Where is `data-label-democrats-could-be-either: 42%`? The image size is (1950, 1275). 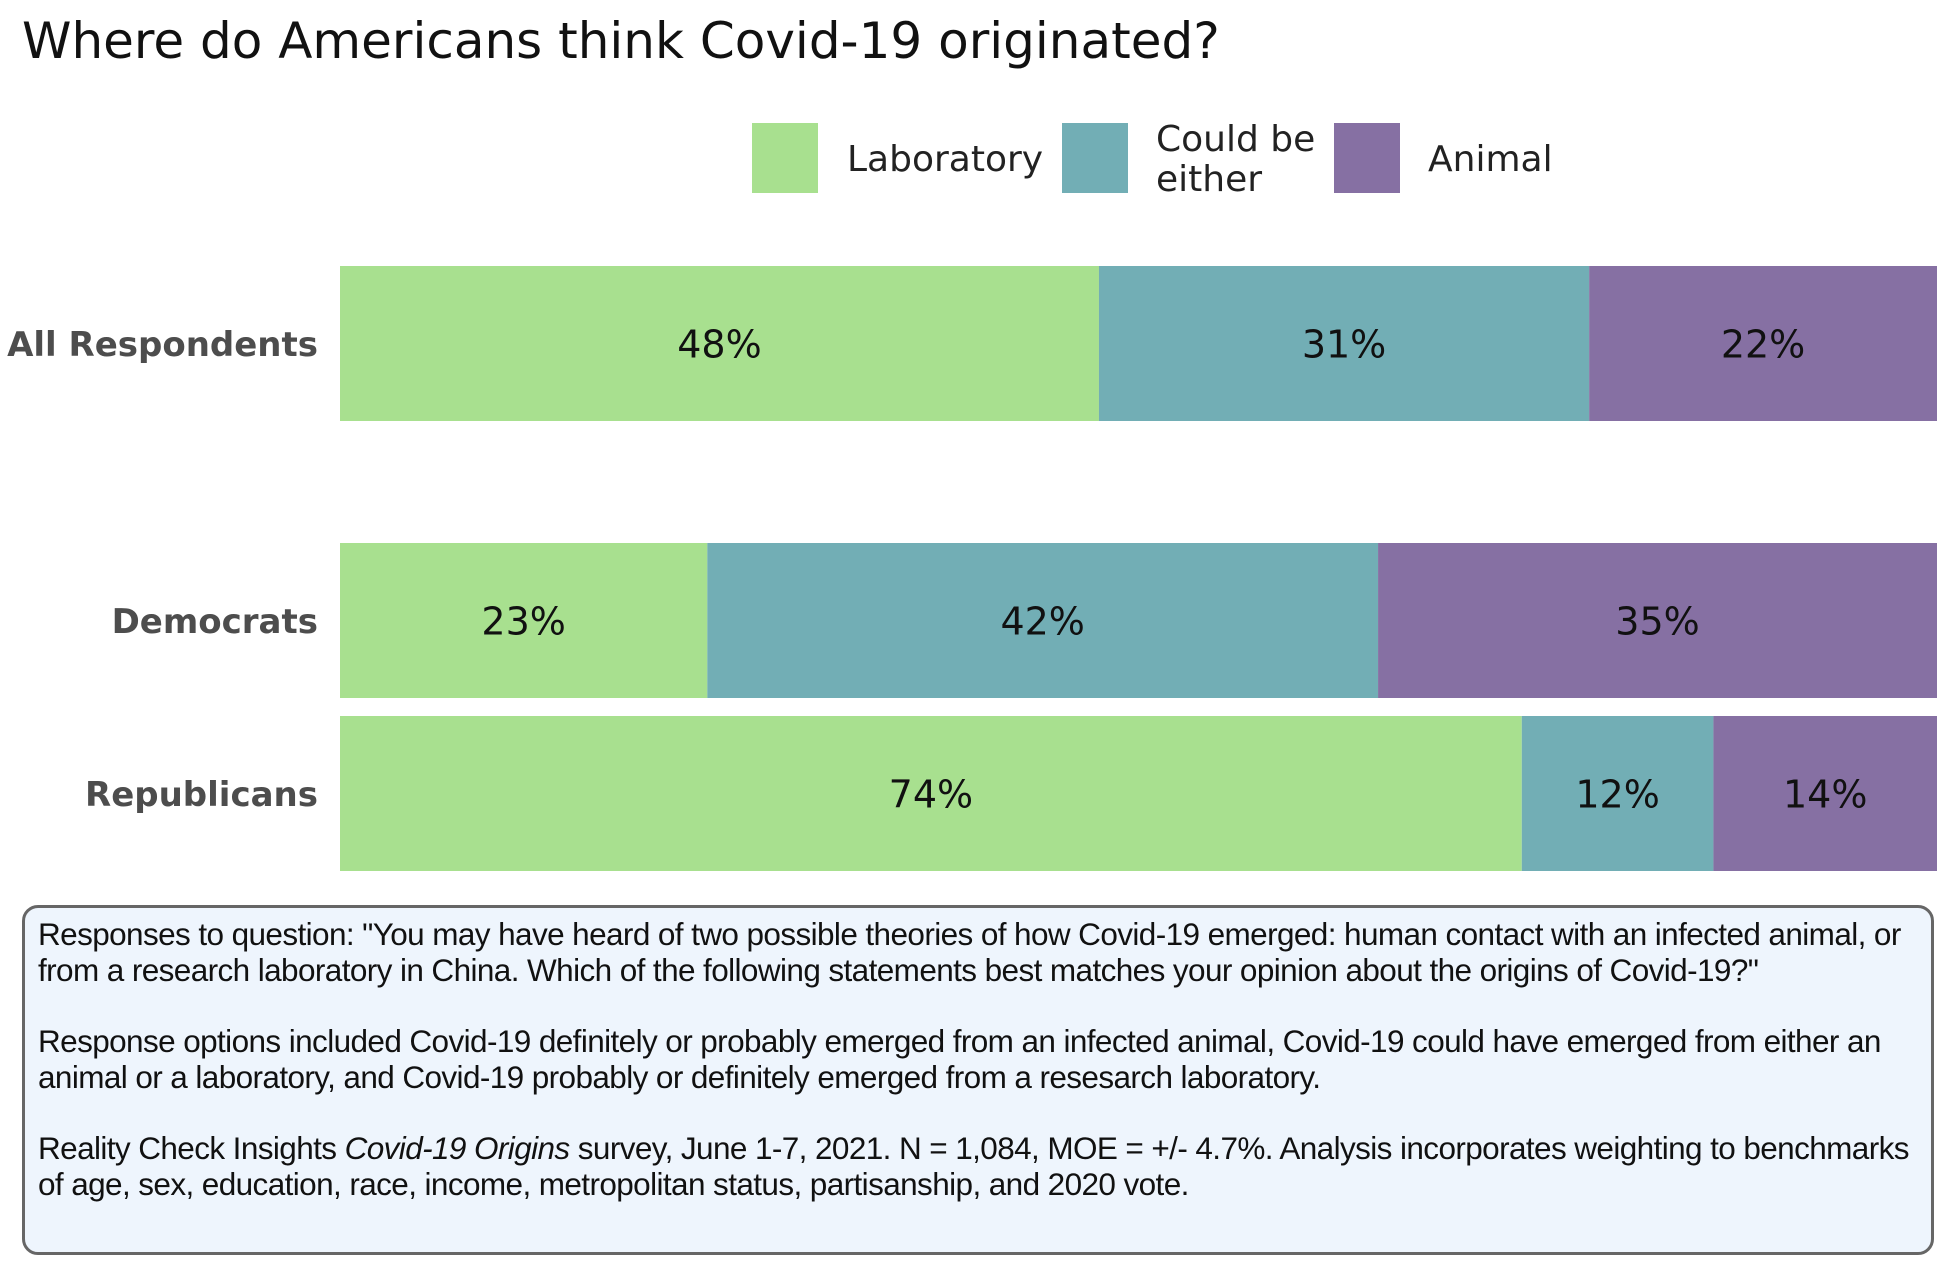
data-label-democrats-could-be-either: 42% is located at coordinates (1042, 622).